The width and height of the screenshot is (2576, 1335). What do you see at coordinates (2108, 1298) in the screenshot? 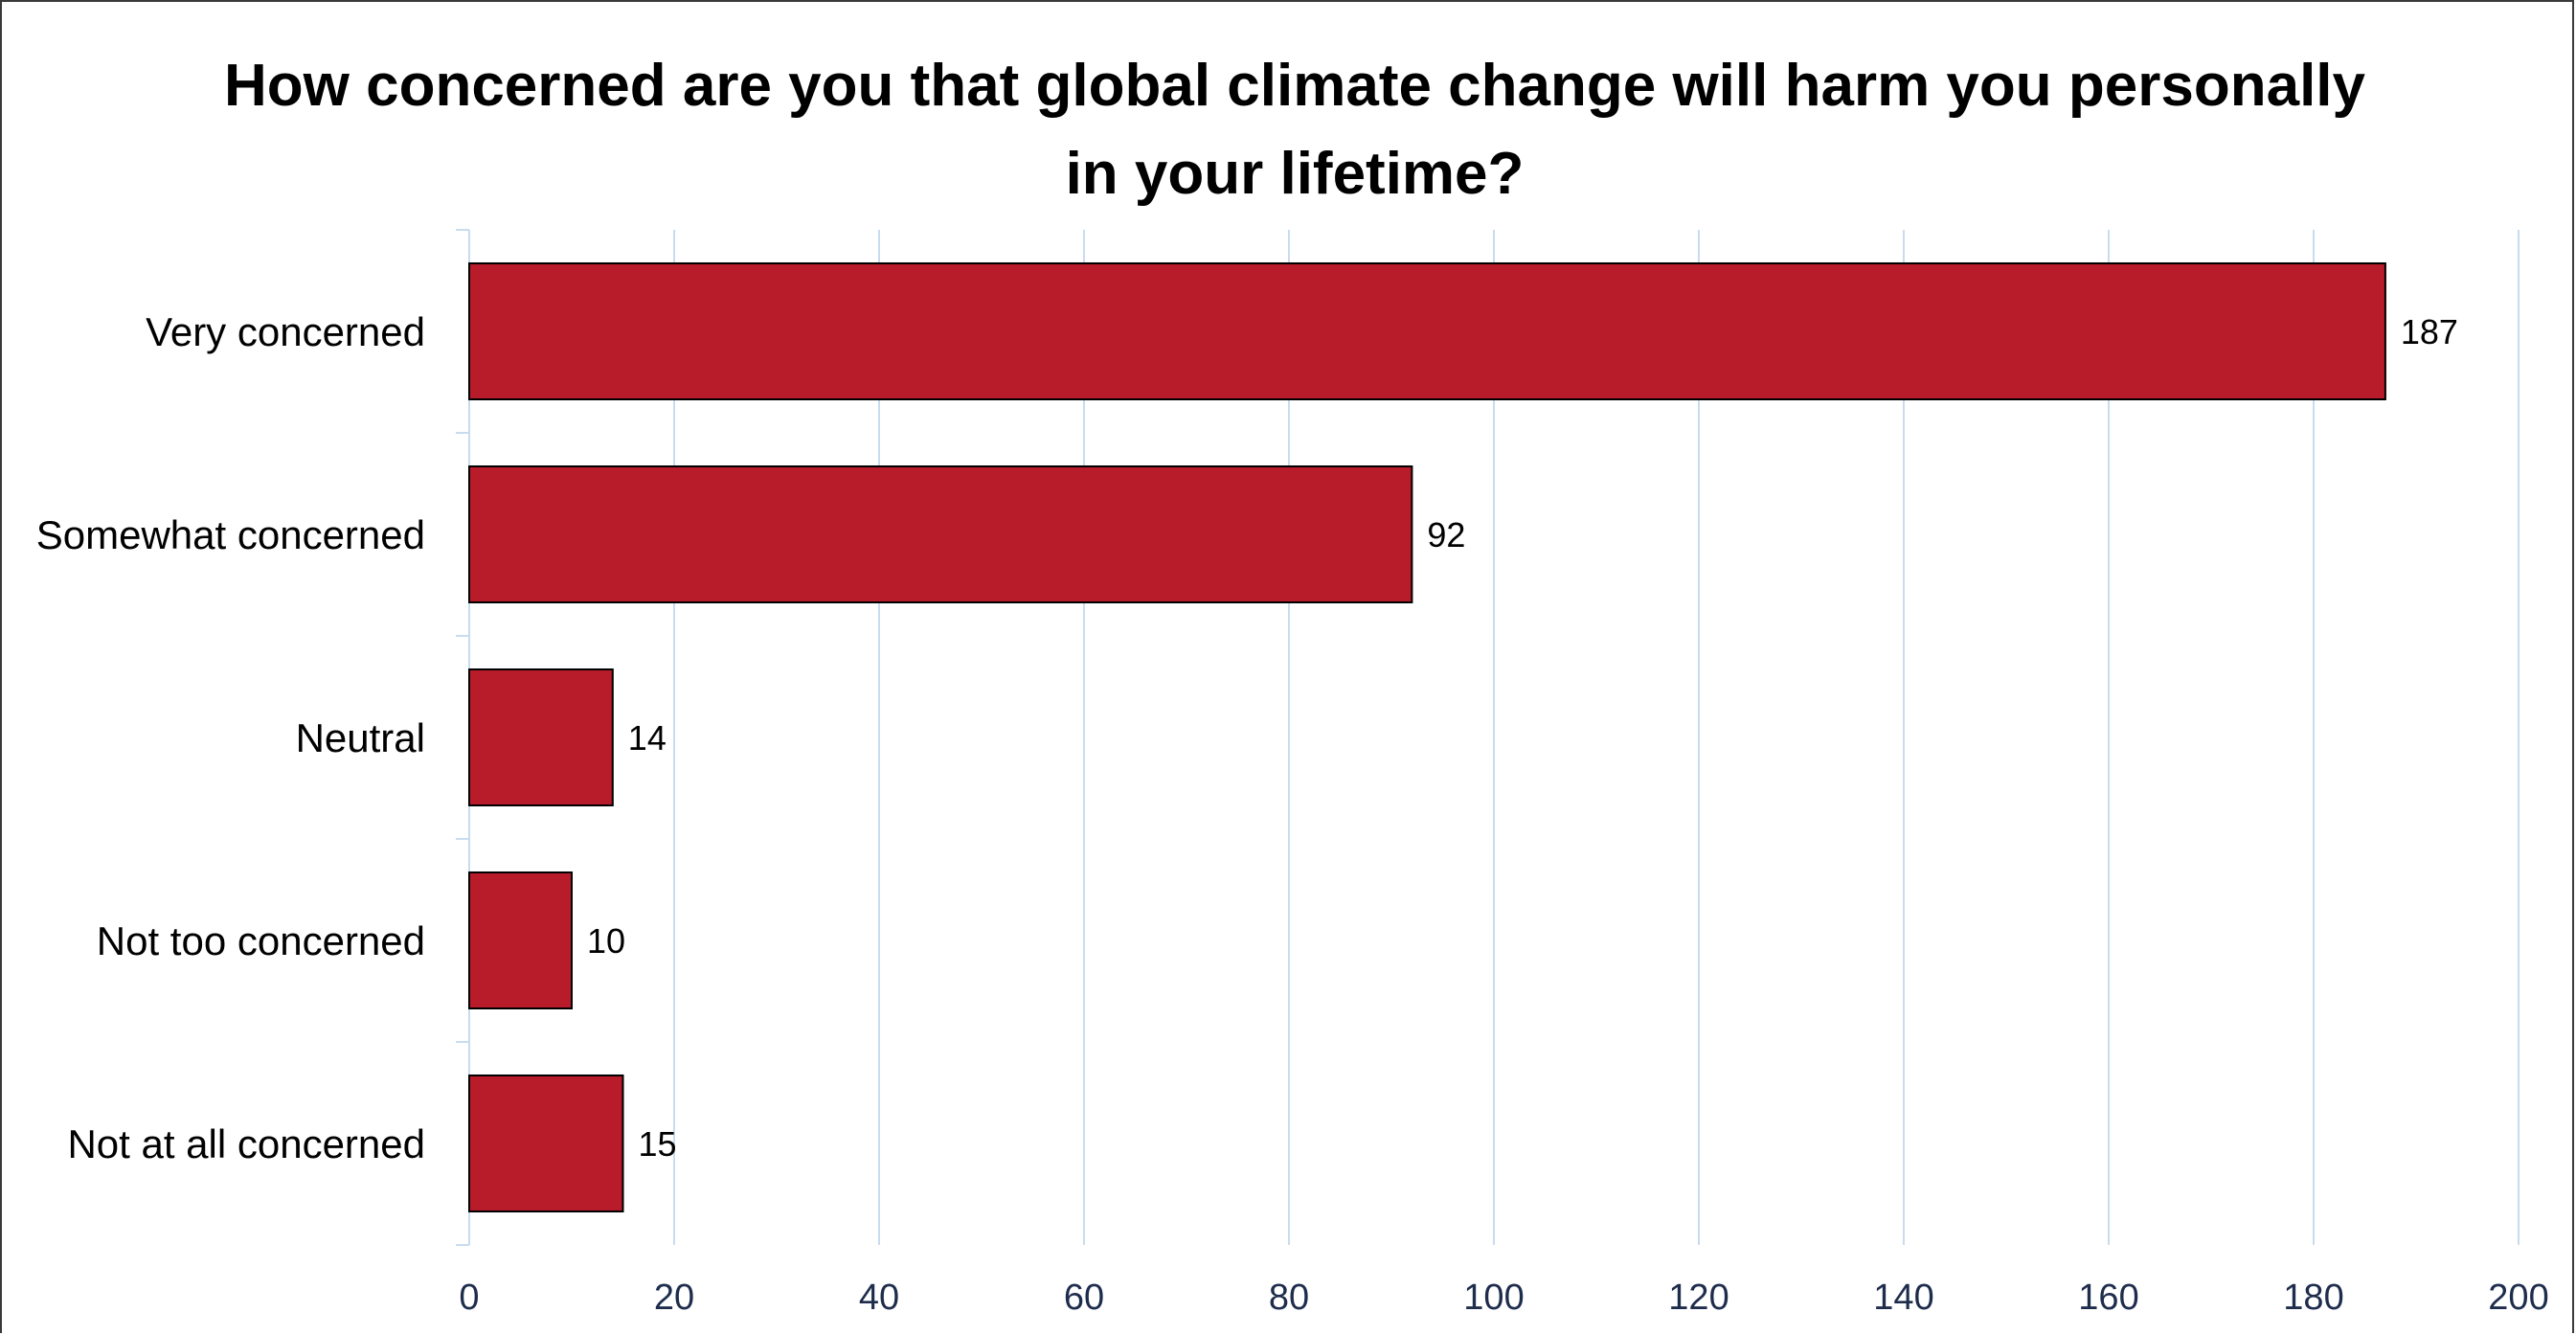
I see `x-tick-label: 160` at bounding box center [2108, 1298].